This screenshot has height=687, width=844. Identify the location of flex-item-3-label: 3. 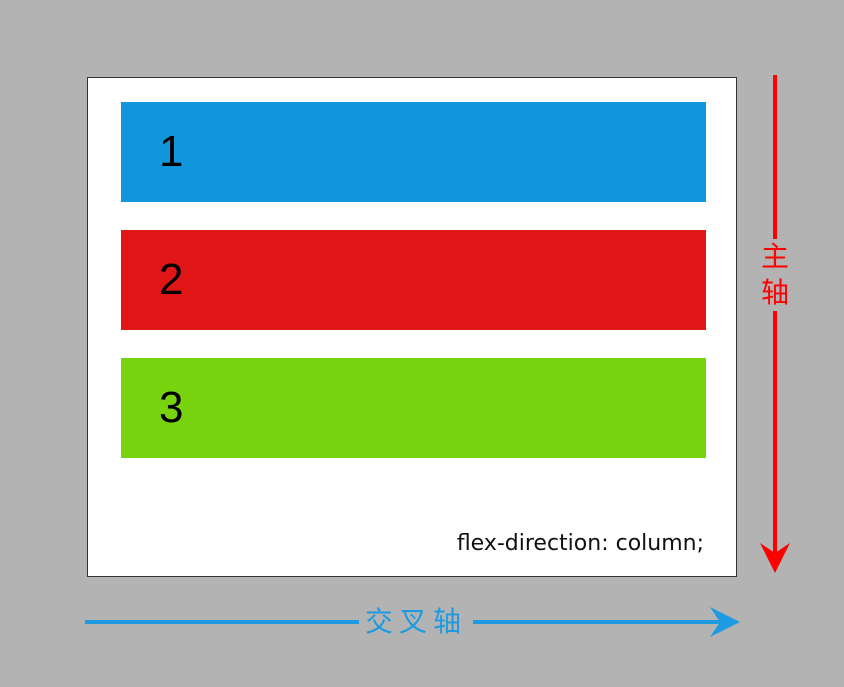
(171, 407).